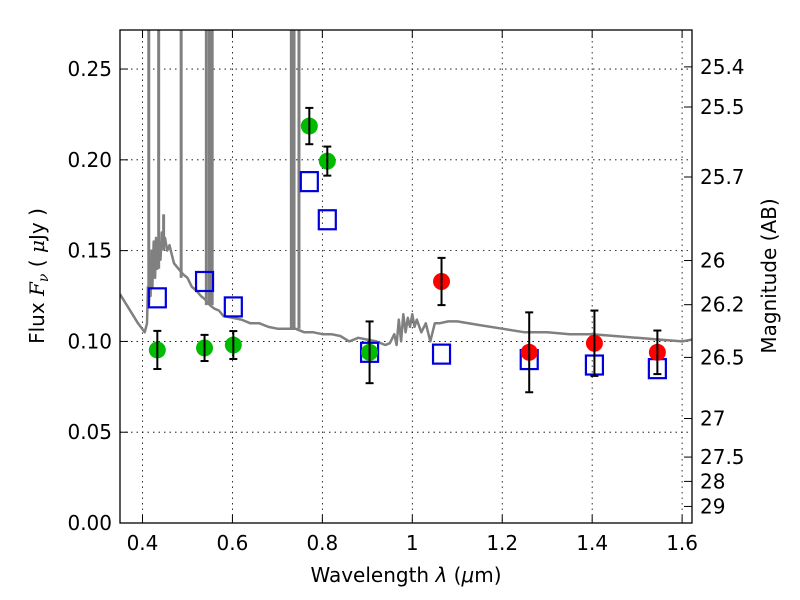 The image size is (800, 600). Describe the element at coordinates (712, 481) in the screenshot. I see `right-y-tick-label: 28` at that location.